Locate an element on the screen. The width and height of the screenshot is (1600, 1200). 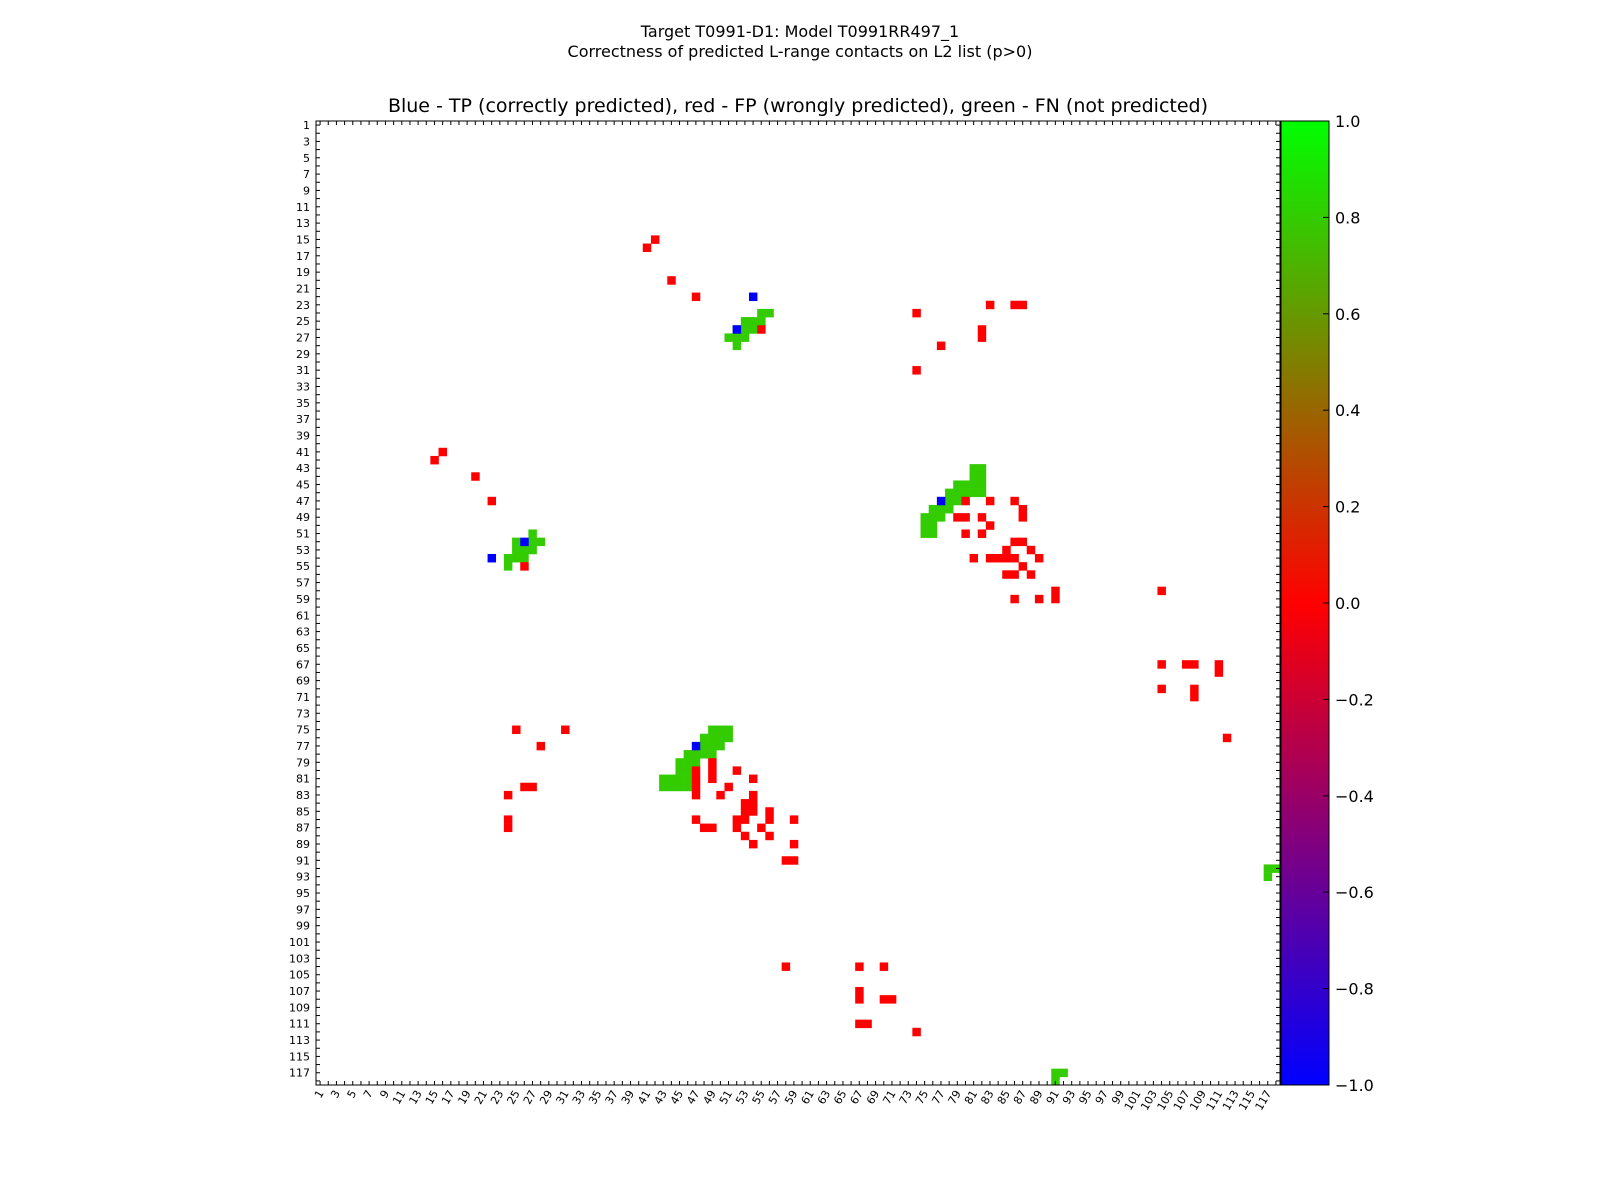
x-tick-label: 99 is located at coordinates (1118, 1097).